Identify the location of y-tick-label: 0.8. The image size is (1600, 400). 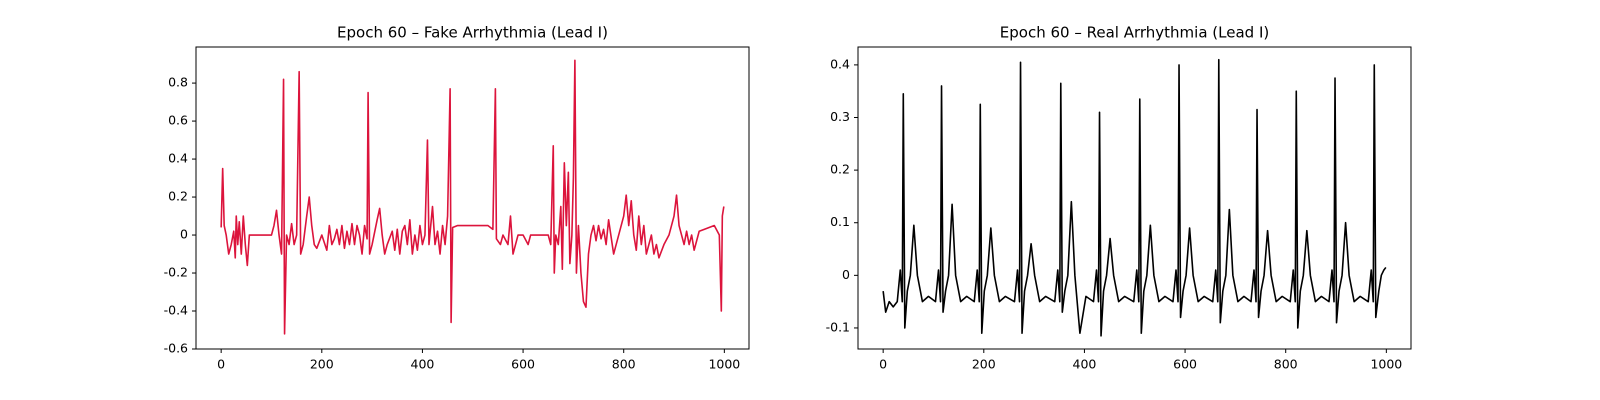
(178, 82).